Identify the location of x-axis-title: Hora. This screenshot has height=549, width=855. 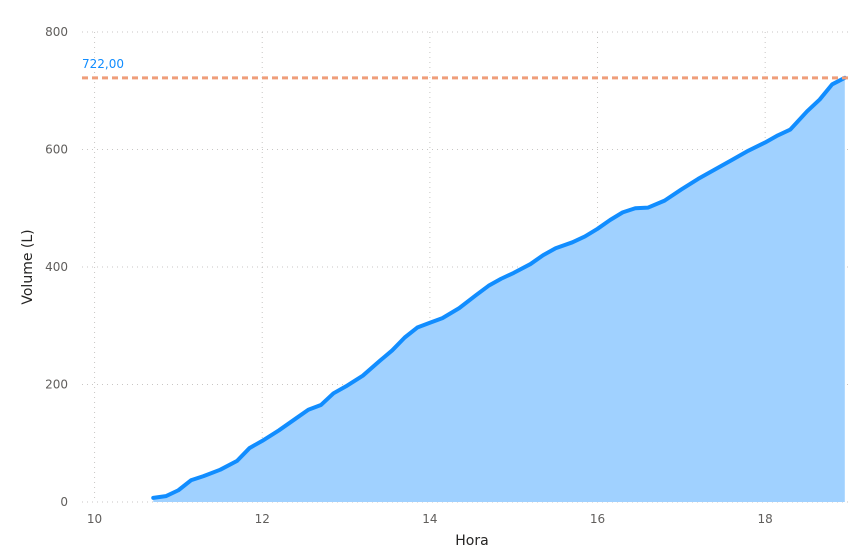
(471, 541).